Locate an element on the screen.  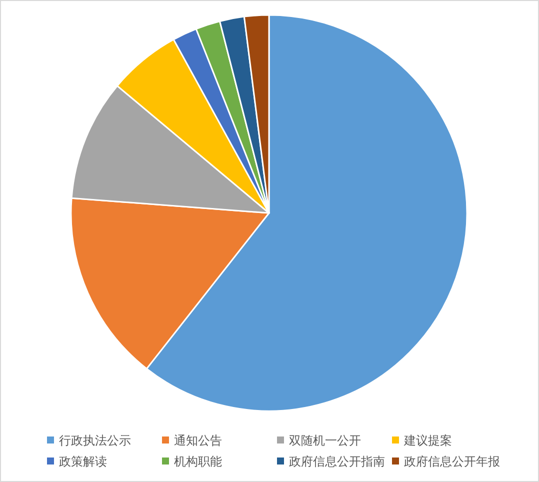
legend-label: 通知公告 is located at coordinates (198, 441).